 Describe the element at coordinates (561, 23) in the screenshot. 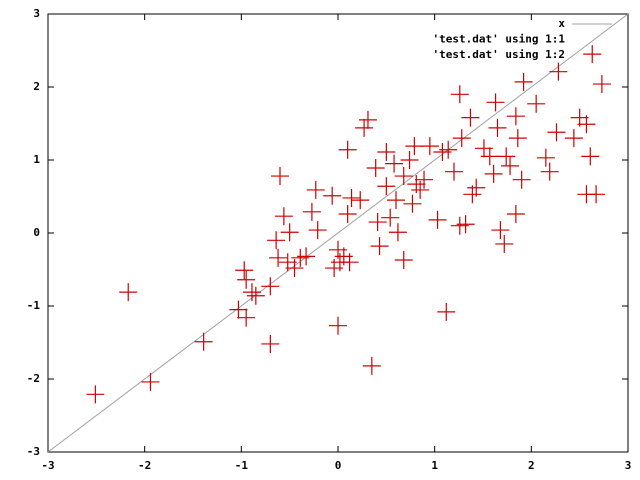

I see `legend-label: x` at that location.